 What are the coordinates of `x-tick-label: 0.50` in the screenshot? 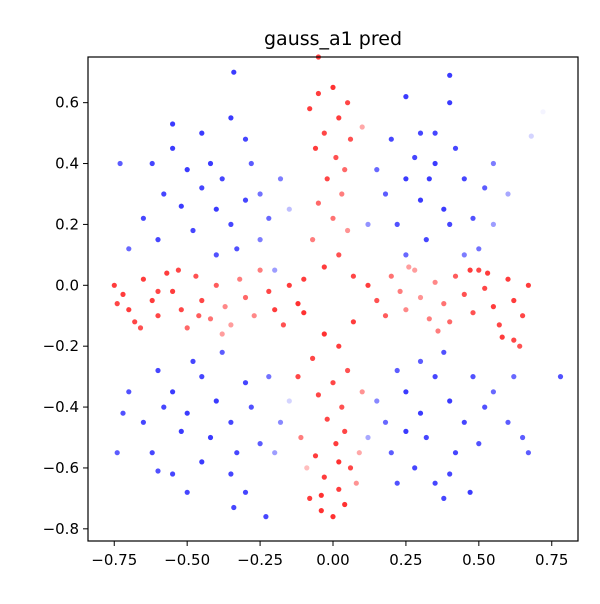 It's located at (478, 560).